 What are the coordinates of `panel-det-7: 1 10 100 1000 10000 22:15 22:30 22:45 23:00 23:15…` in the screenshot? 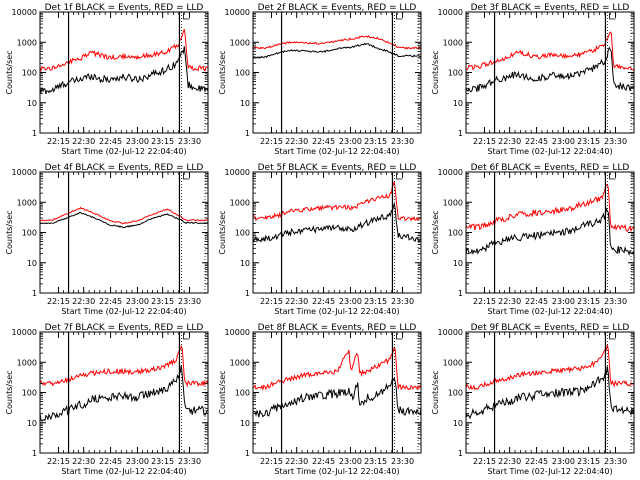 It's located at (107, 399).